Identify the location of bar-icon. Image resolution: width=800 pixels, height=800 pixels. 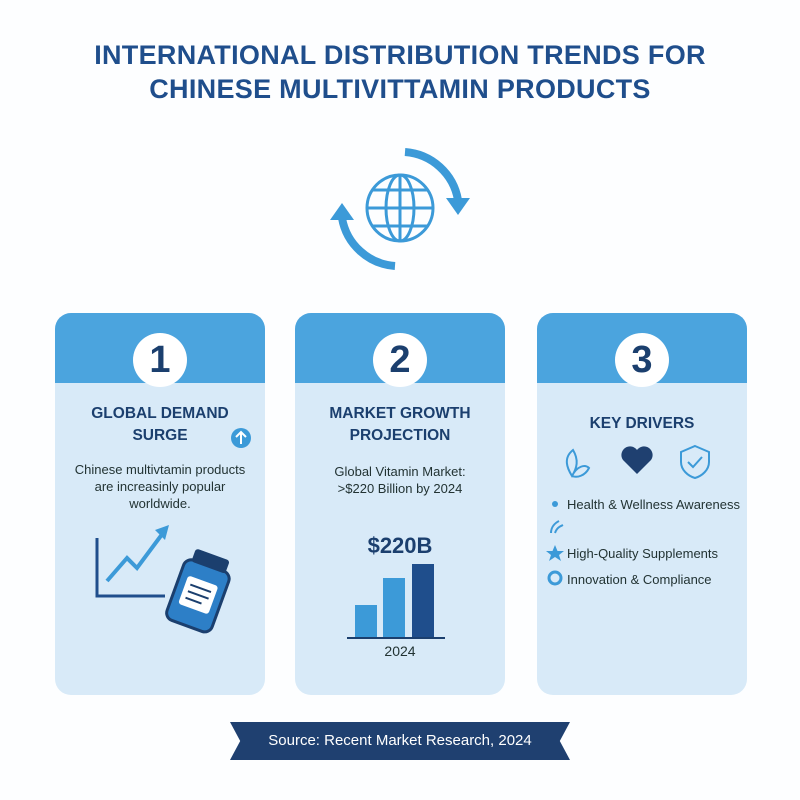
(396, 601).